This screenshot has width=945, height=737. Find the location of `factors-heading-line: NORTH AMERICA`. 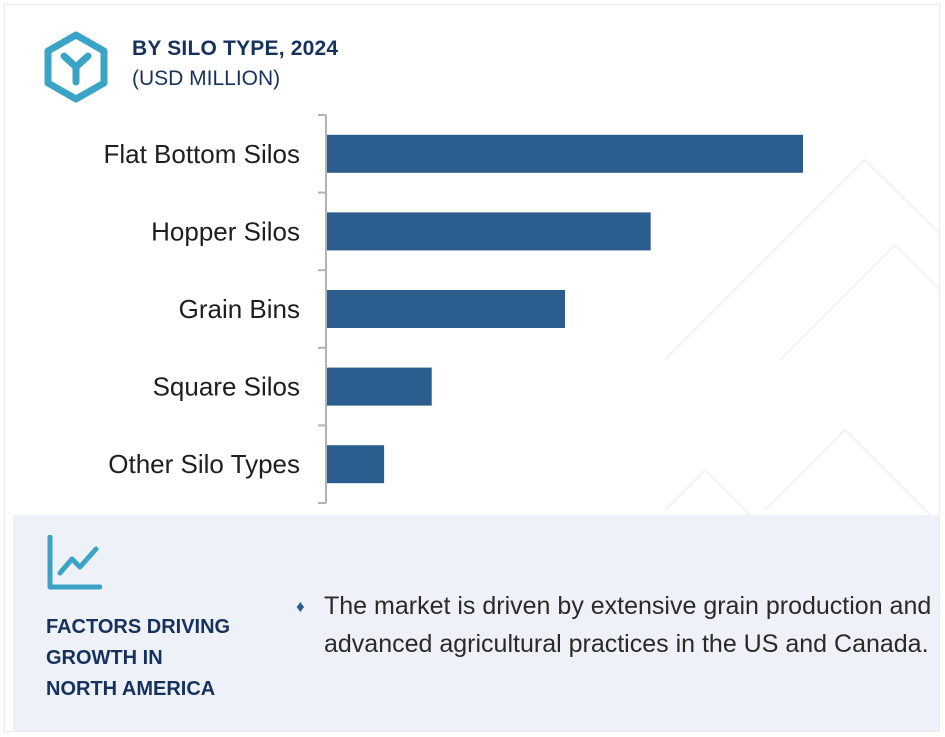

factors-heading-line: NORTH AMERICA is located at coordinates (131, 689).